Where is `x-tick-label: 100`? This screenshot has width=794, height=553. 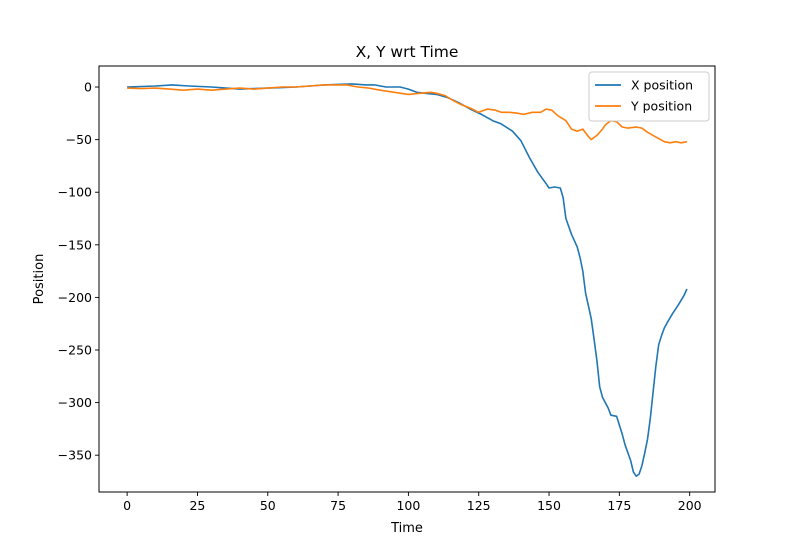
x-tick-label: 100 is located at coordinates (408, 505).